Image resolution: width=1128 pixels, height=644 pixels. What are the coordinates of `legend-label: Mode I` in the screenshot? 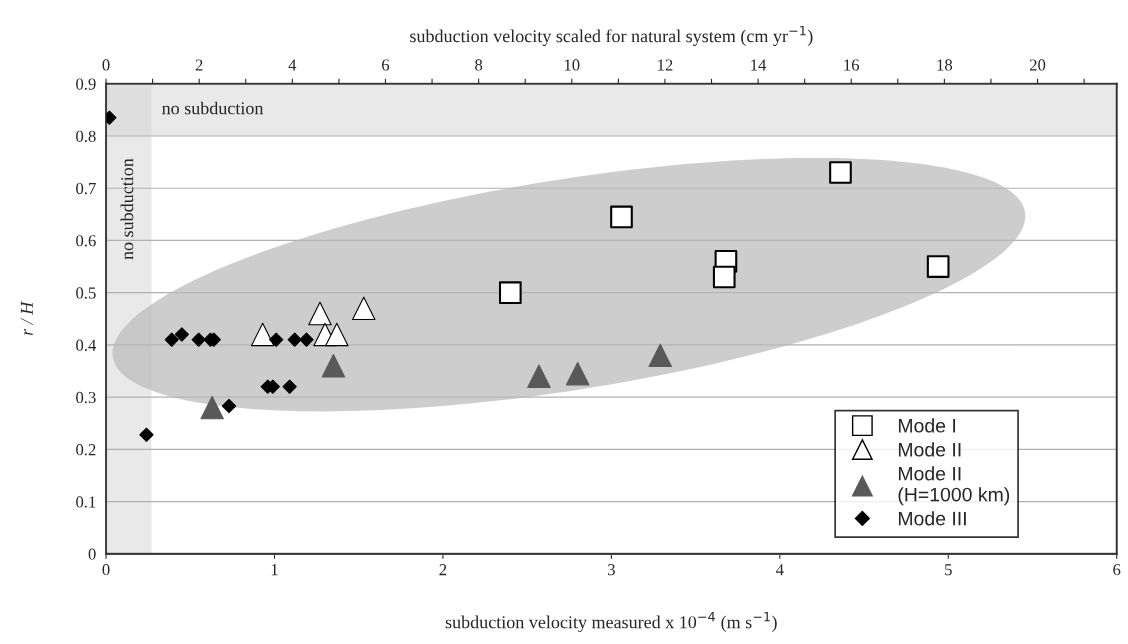 It's located at (927, 425).